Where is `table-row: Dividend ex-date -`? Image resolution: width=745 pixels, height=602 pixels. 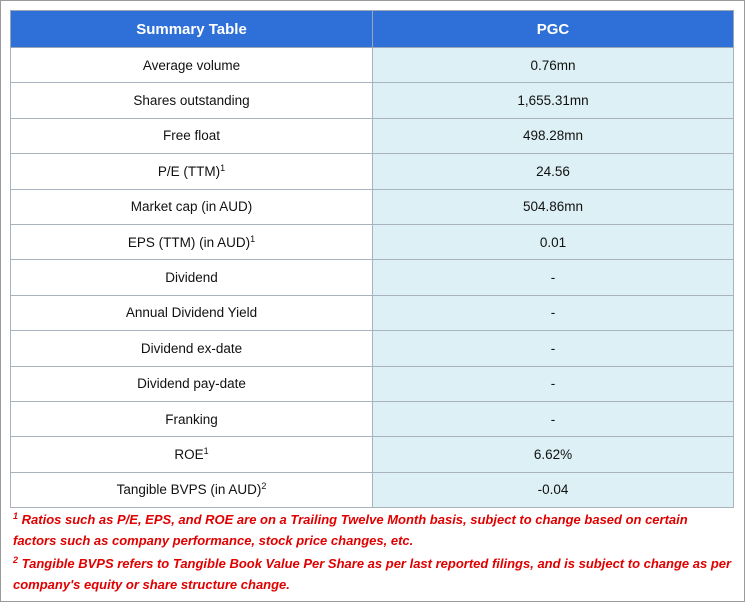 table-row: Dividend ex-date - is located at coordinates (372, 348).